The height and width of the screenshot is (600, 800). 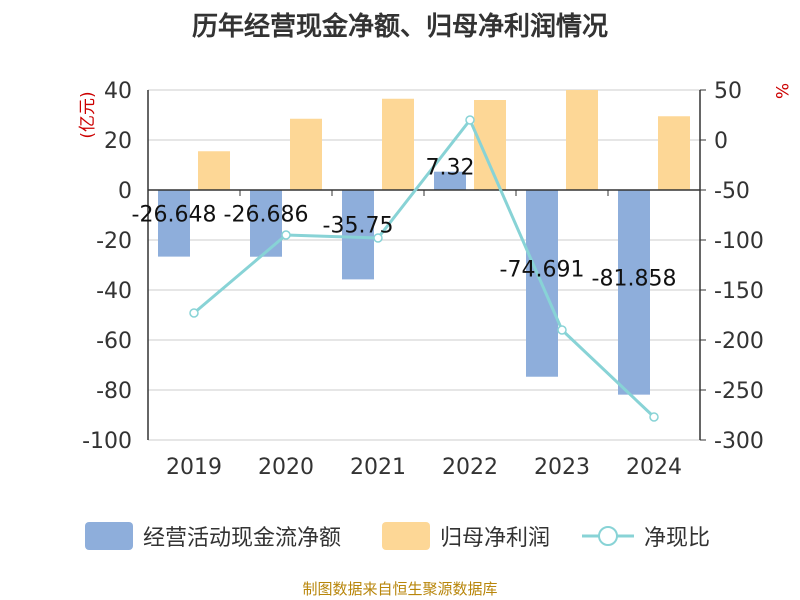 What do you see at coordinates (732, 191) in the screenshot?
I see `right-tick-label: -50` at bounding box center [732, 191].